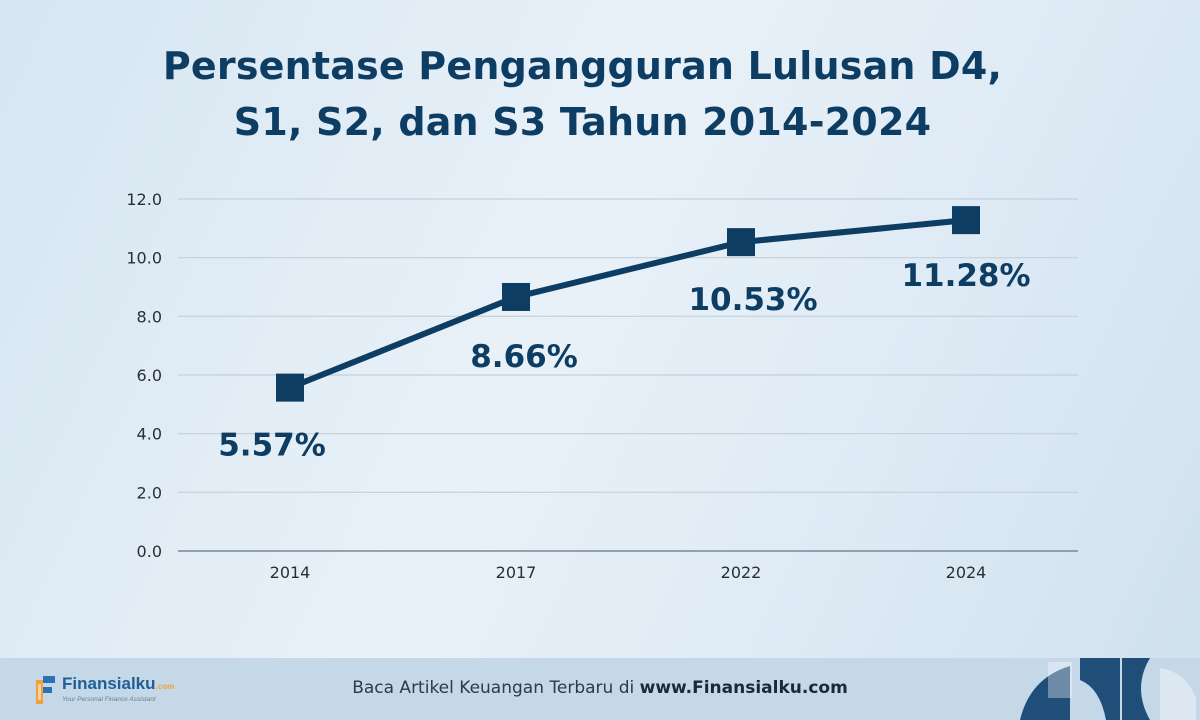  I want to click on chart-title-line-1: Persentase Pengangguran Lulusan D4,, so click(582, 66).